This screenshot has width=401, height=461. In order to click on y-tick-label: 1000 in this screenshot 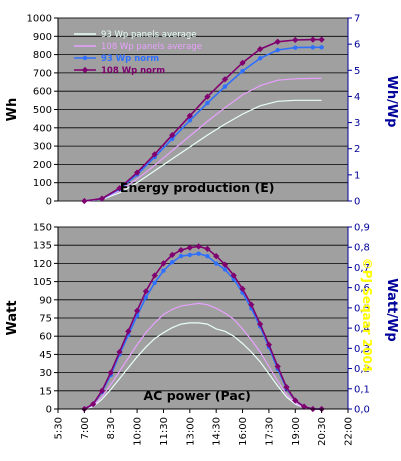, I will do `click(39, 19)`.